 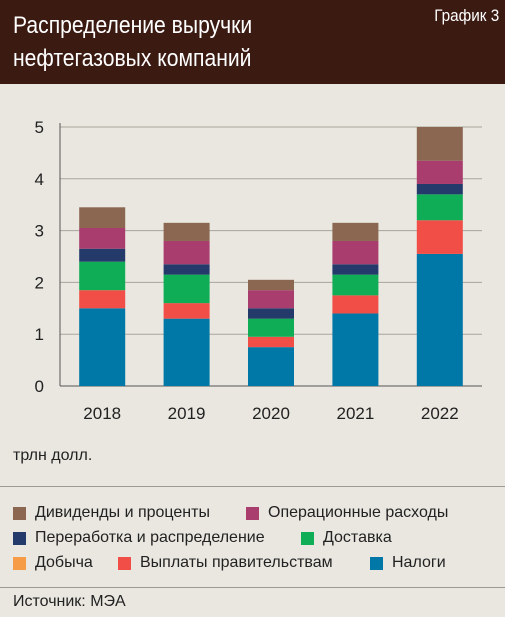 I want to click on legend-label: Переработка и распределение, so click(x=150, y=537).